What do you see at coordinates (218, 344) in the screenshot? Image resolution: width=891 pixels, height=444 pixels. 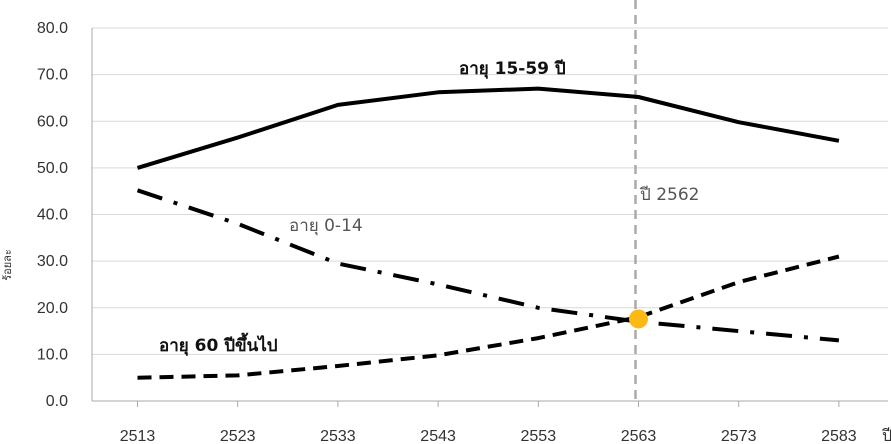 I see `series-label-age-60-plus: อายุ 60 ปีขึ้นไป` at bounding box center [218, 344].